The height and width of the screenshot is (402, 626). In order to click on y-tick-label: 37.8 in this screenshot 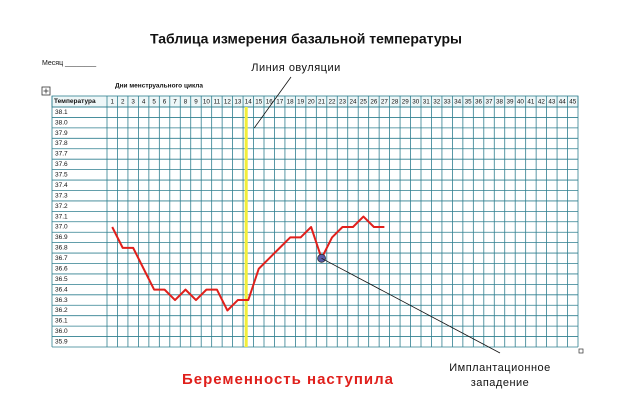, I will do `click(61, 143)`.